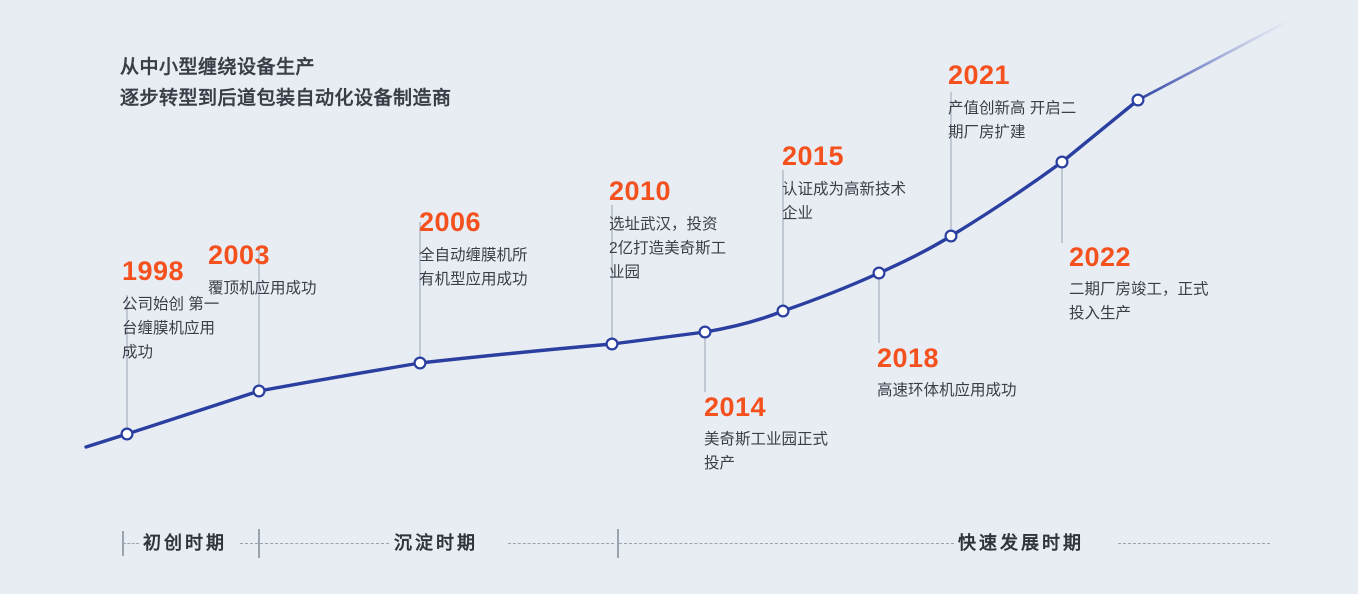 The height and width of the screenshot is (594, 1358). I want to click on milestone-2003: 2003 覆顶机应用成功, so click(262, 270).